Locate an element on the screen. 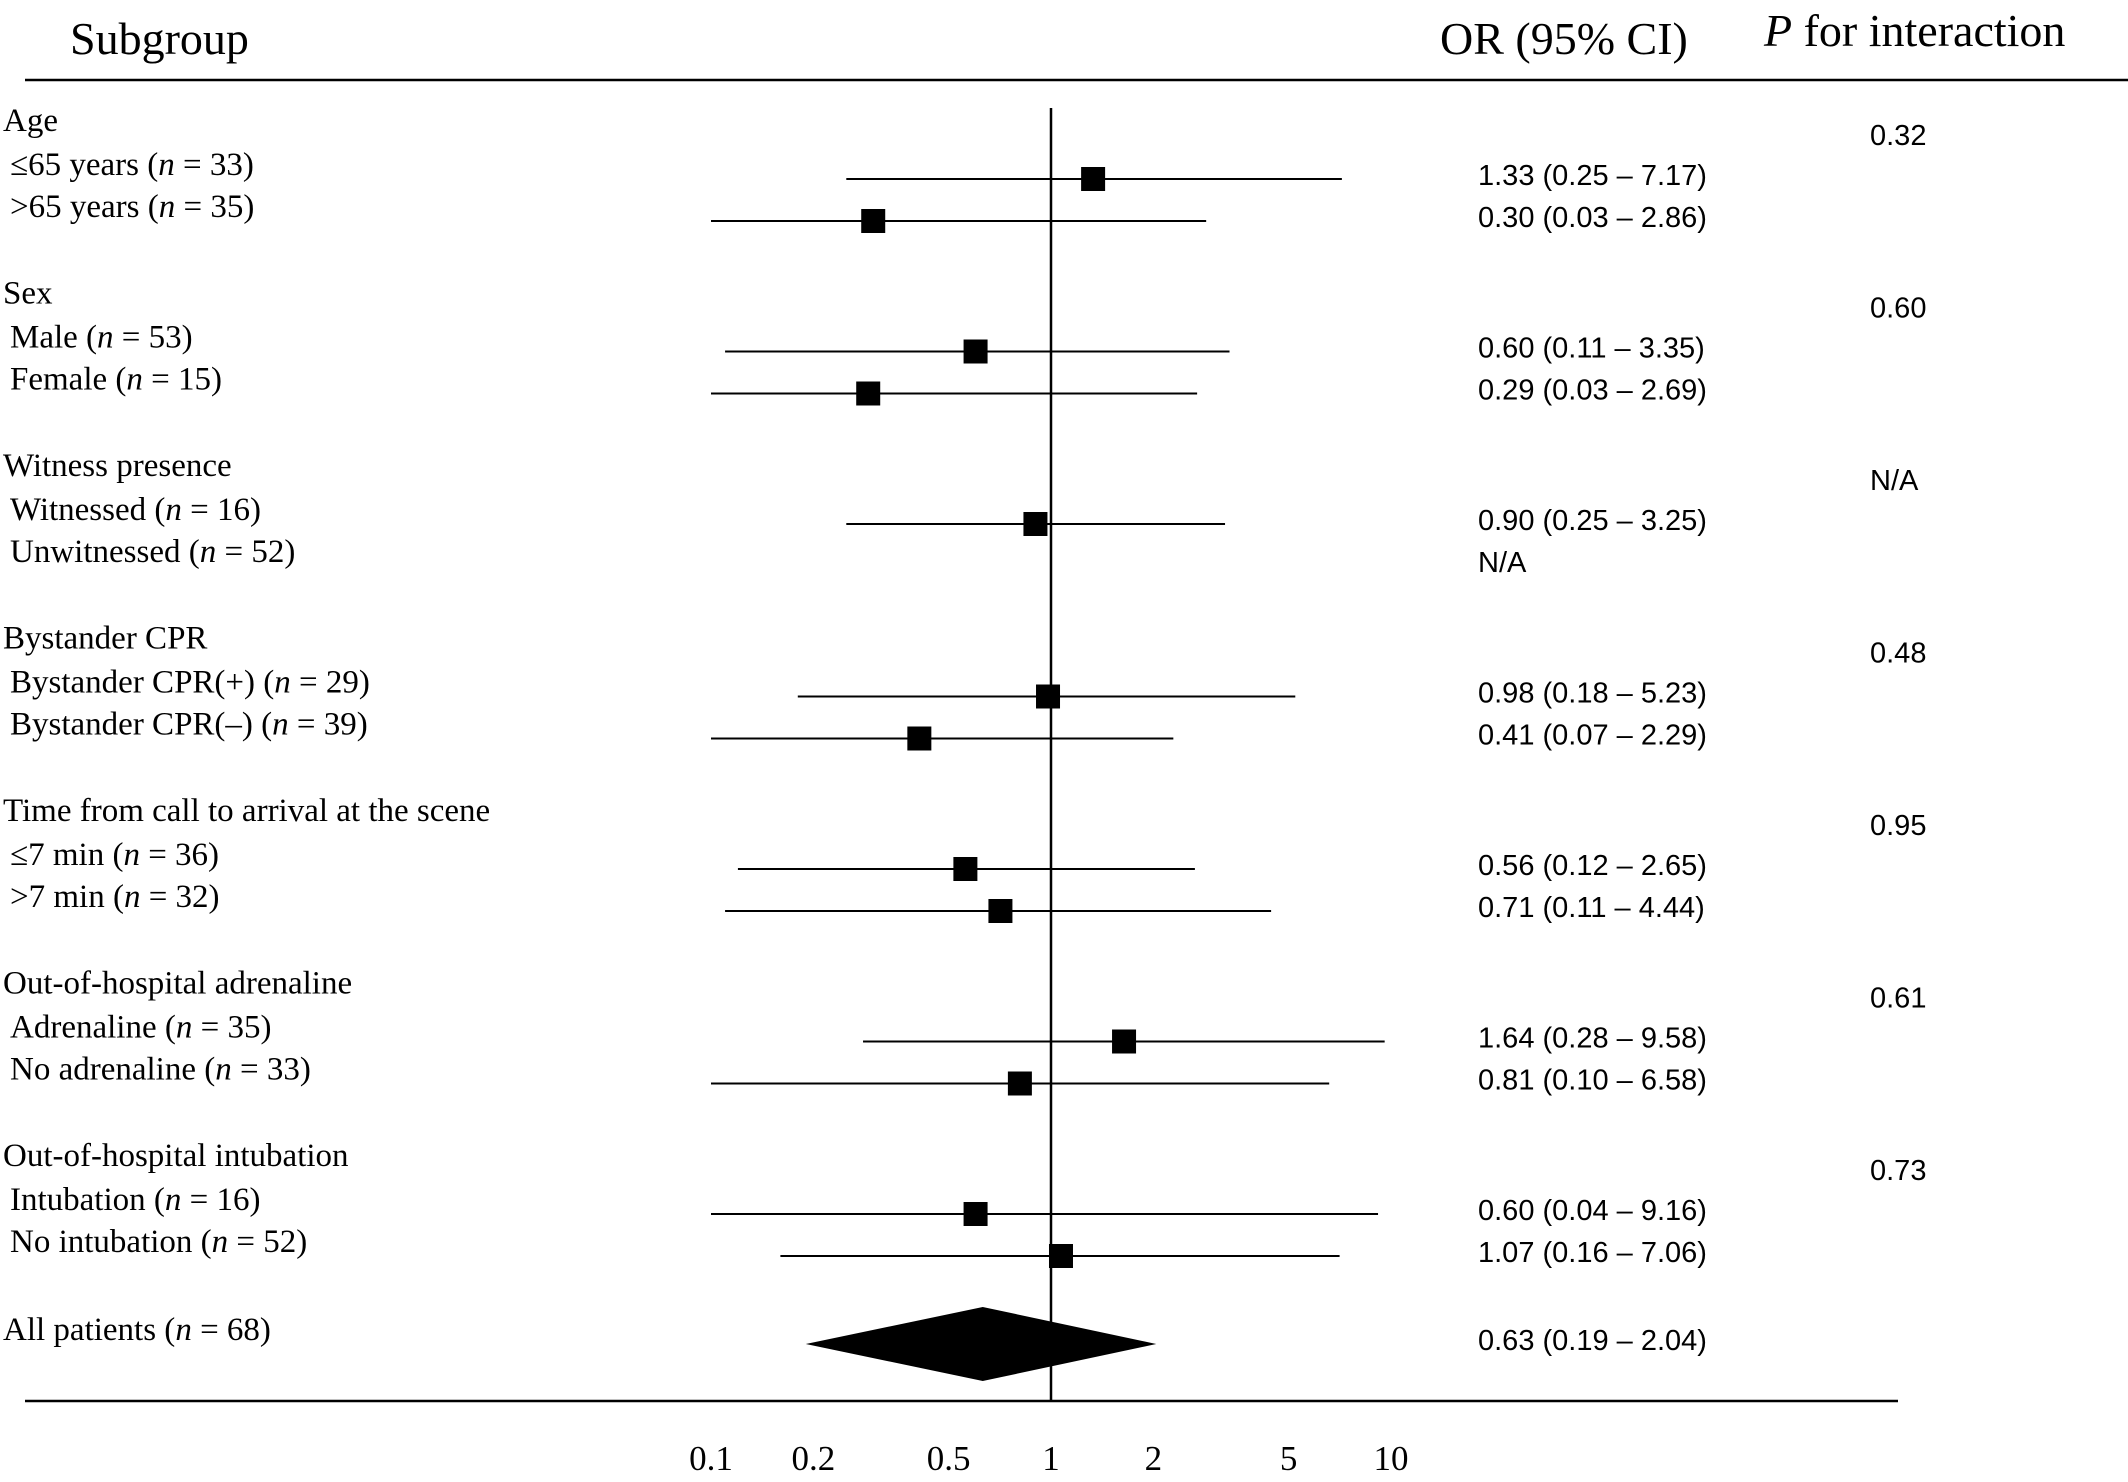 The width and height of the screenshot is (2128, 1482). x-tick-label: 2 is located at coordinates (1154, 1458).